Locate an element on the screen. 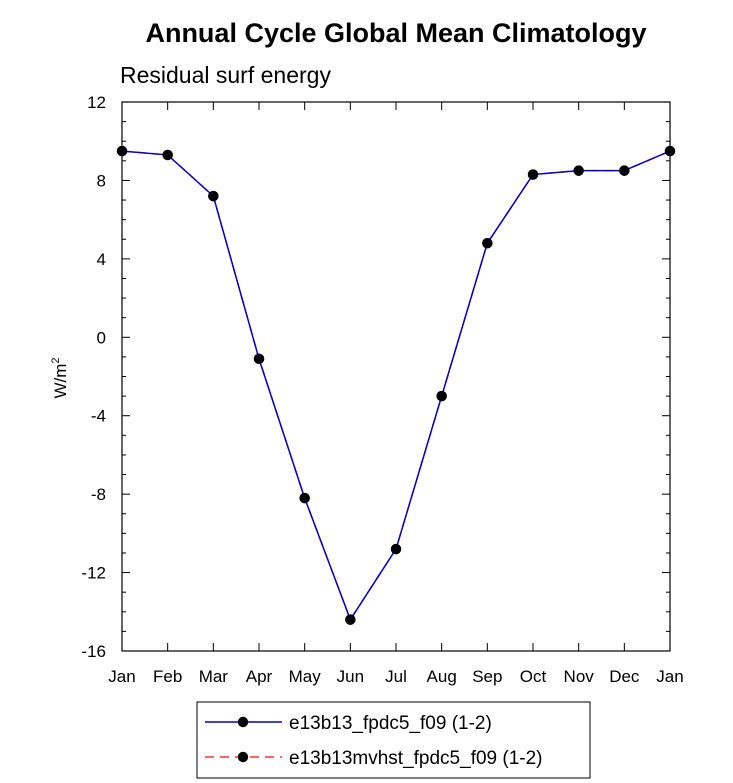  x-tick-label: Apr is located at coordinates (259, 676).